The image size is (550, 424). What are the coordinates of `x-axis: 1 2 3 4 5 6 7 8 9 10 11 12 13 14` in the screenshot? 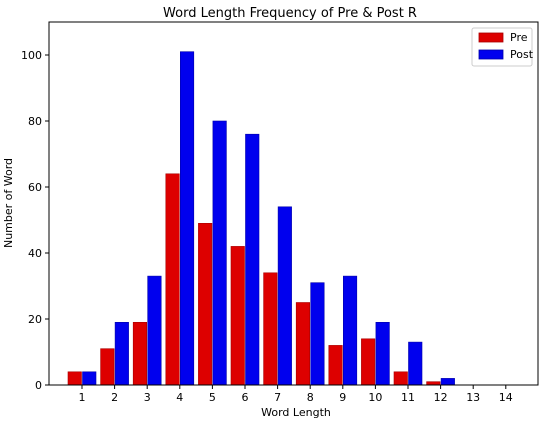 It's located at (296, 394).